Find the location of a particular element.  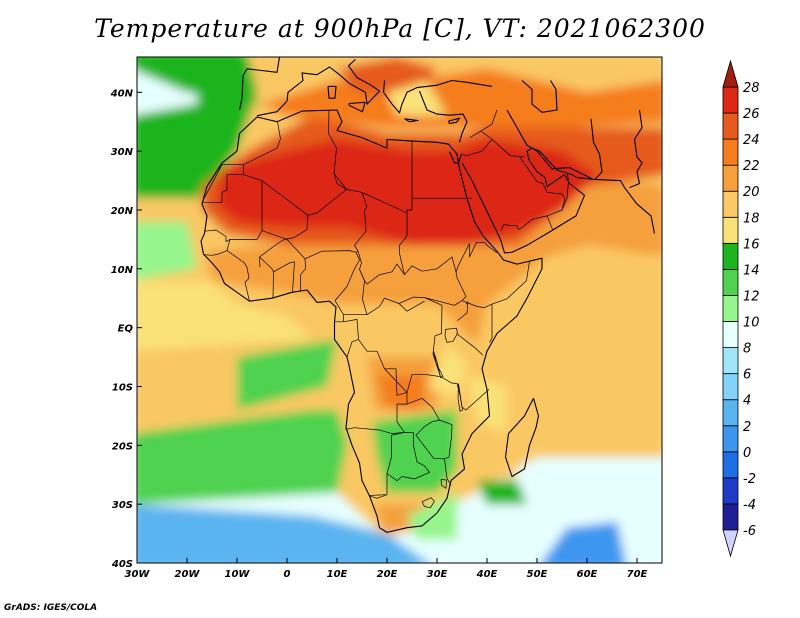

colorbar-label: -6 is located at coordinates (749, 531).